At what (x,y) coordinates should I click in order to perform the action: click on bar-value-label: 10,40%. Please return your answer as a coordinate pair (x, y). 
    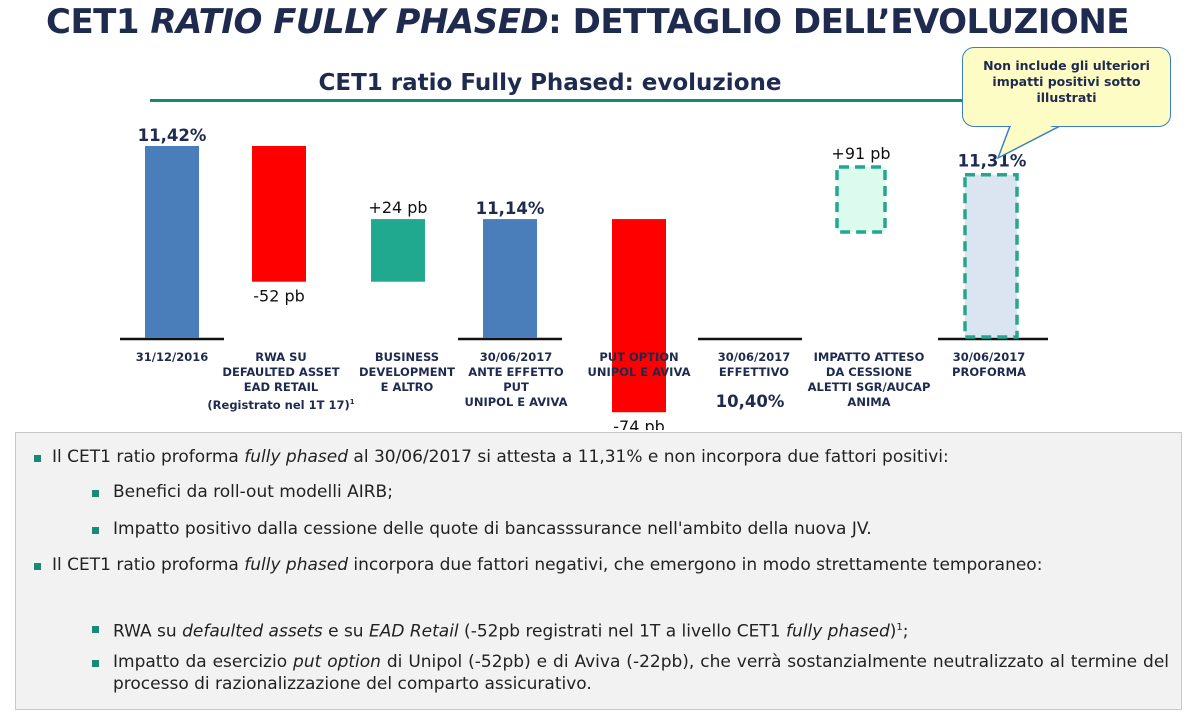
    Looking at the image, I should click on (750, 401).